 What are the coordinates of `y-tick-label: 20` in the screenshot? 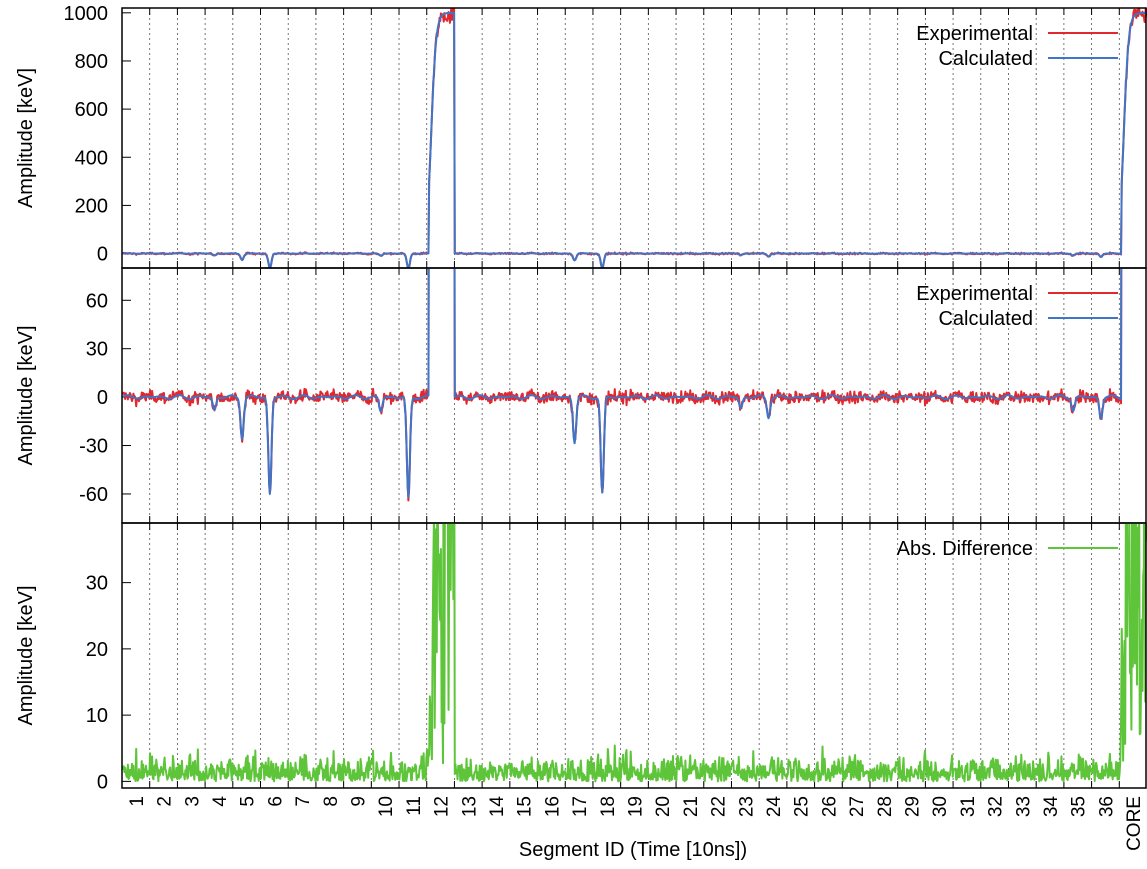 It's located at (97, 650).